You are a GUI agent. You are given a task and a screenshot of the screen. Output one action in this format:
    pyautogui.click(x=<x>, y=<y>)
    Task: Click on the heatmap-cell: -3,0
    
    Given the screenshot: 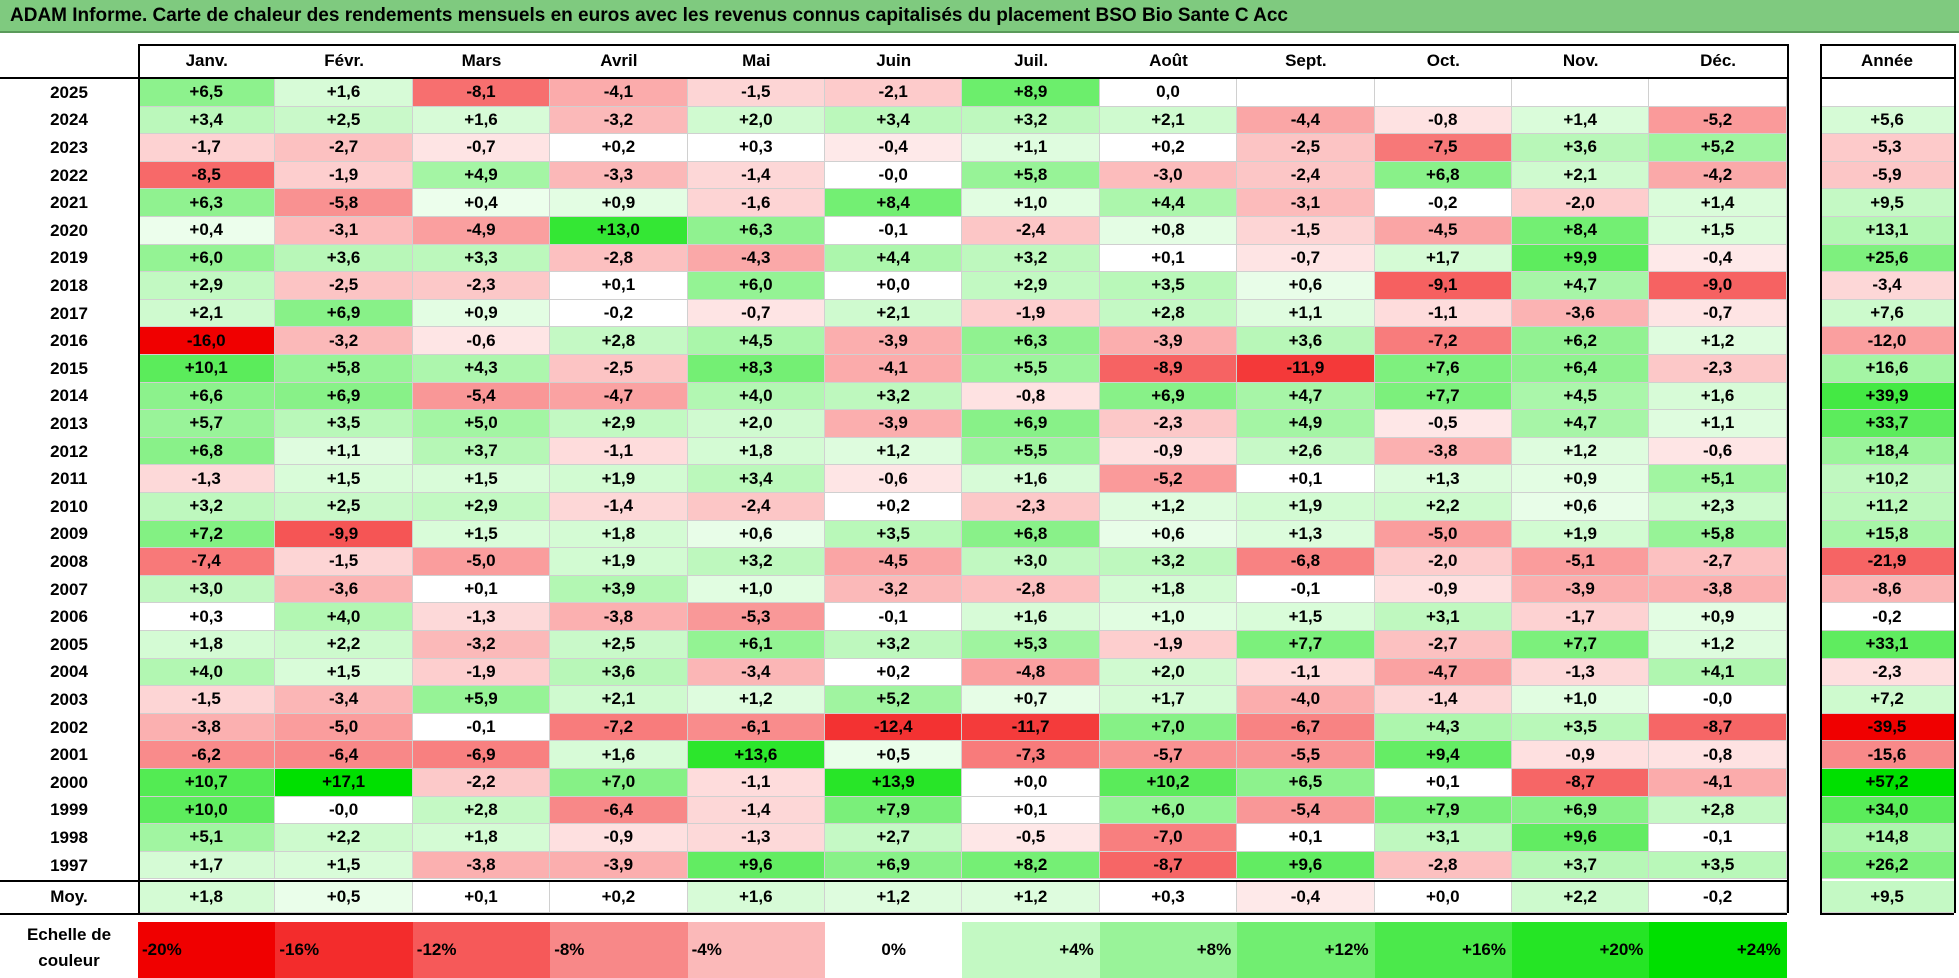 What is the action you would take?
    pyautogui.click(x=1168, y=175)
    